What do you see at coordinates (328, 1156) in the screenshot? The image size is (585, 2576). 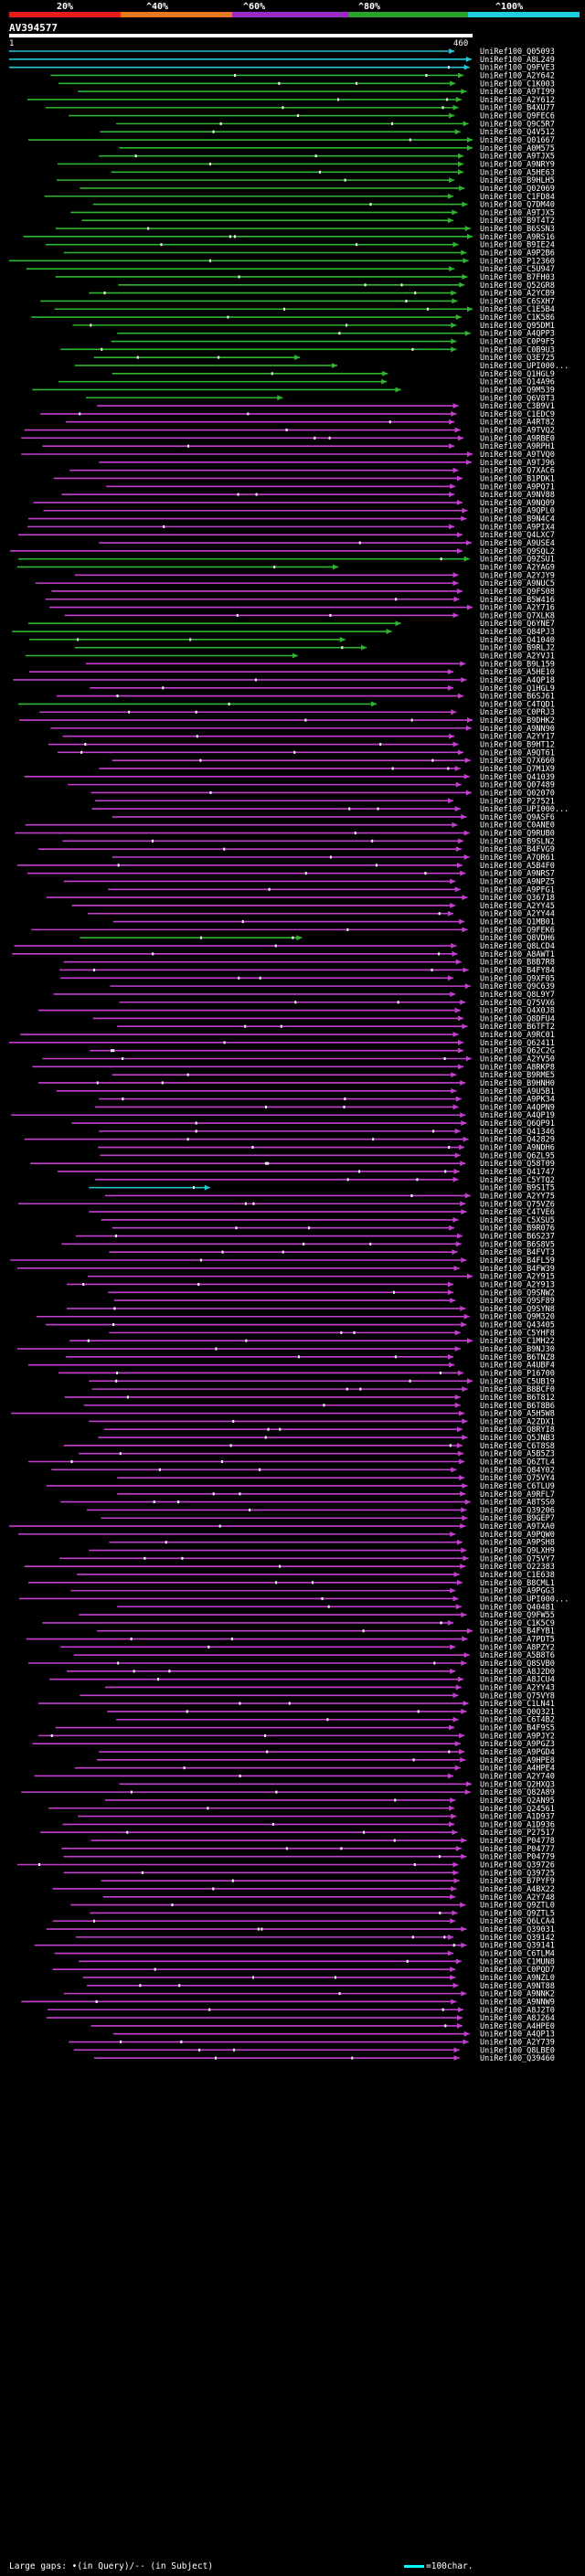 I see `hit-row: UniRef100_Q6ZL95` at bounding box center [328, 1156].